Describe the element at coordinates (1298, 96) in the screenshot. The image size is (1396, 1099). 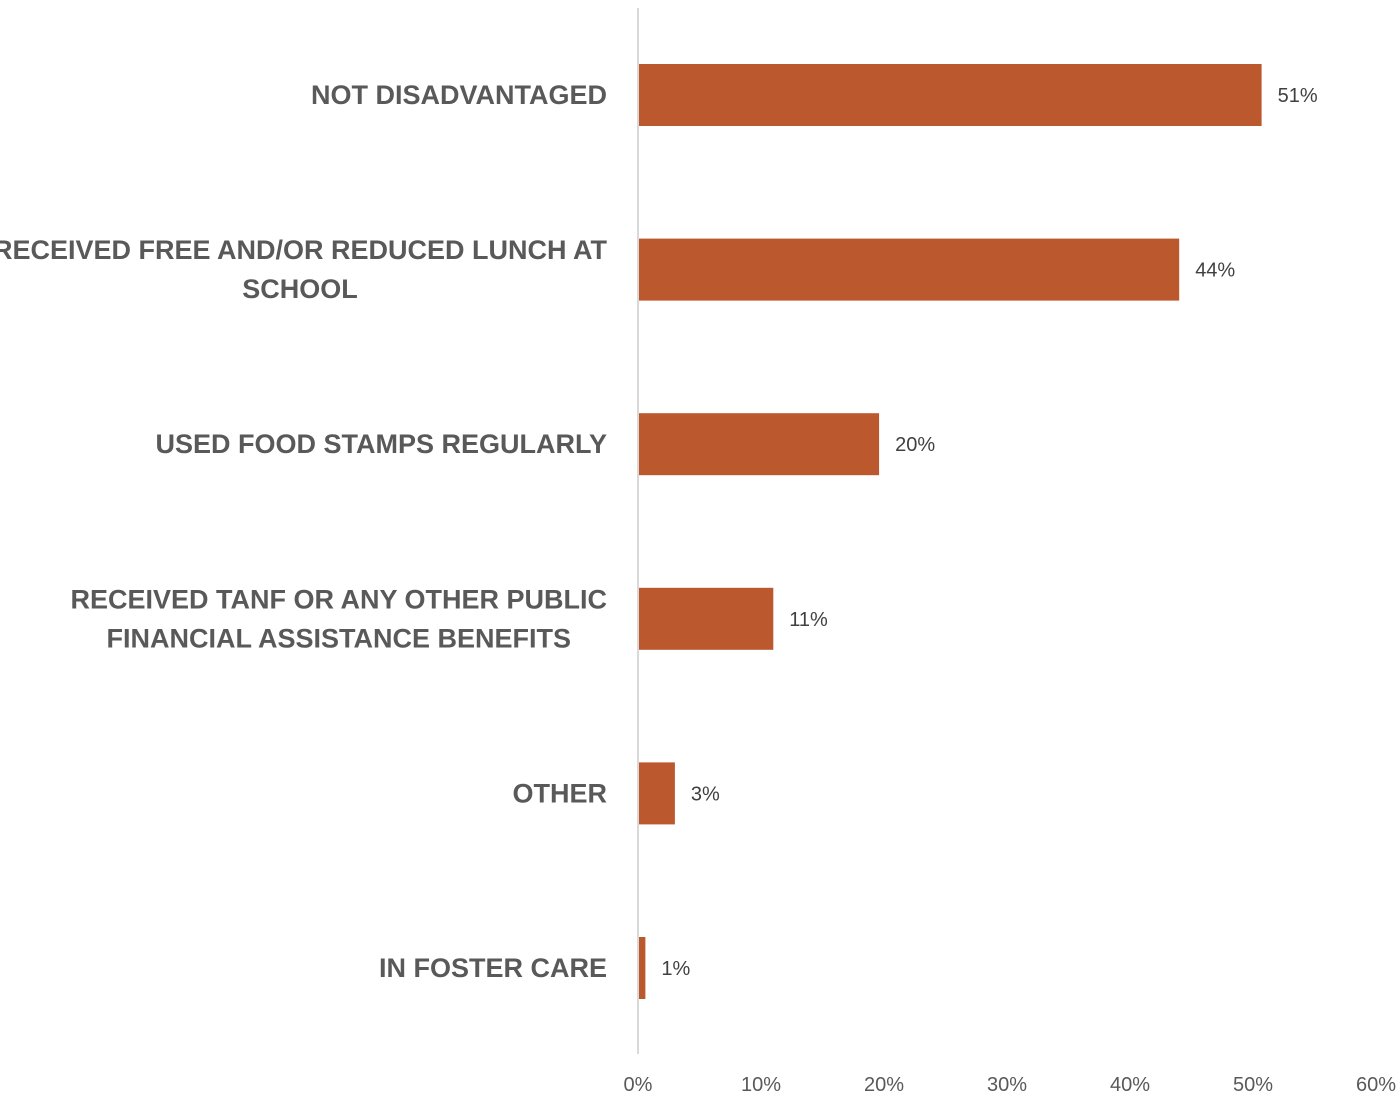
I see `data-label: 51%` at that location.